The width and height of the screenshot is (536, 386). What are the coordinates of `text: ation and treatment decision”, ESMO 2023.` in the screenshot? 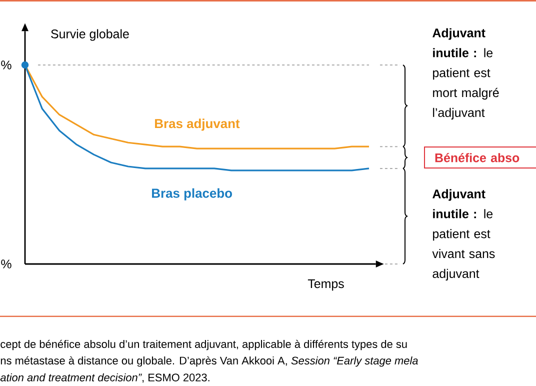 It's located at (105, 378).